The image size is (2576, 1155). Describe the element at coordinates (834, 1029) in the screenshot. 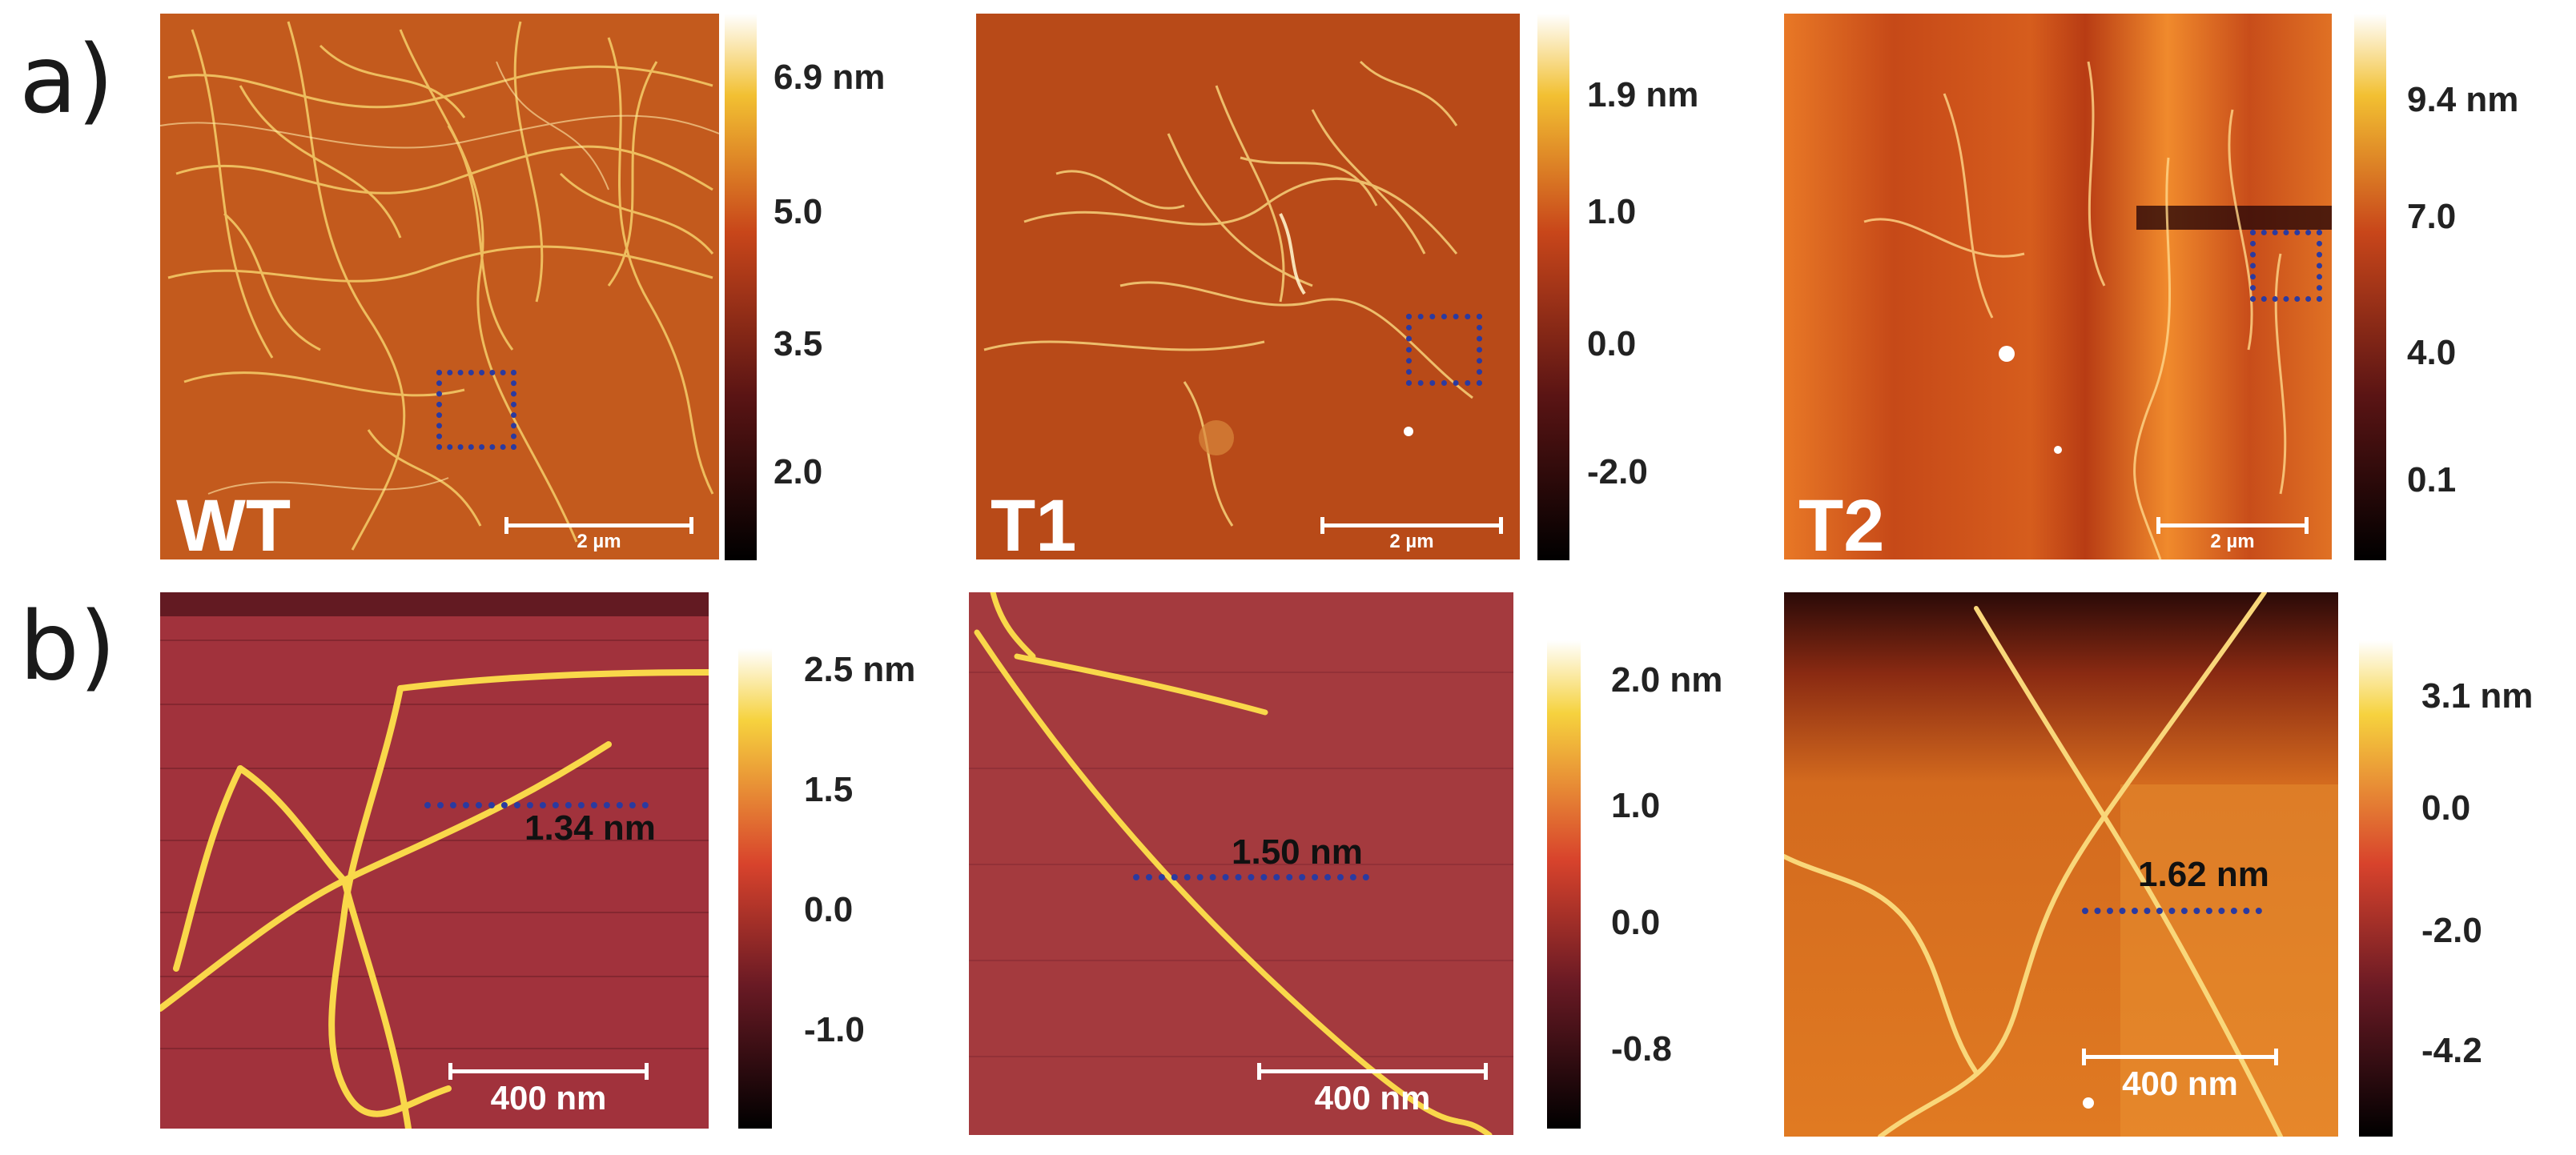

I see `colorbar-tick: -1.0` at that location.